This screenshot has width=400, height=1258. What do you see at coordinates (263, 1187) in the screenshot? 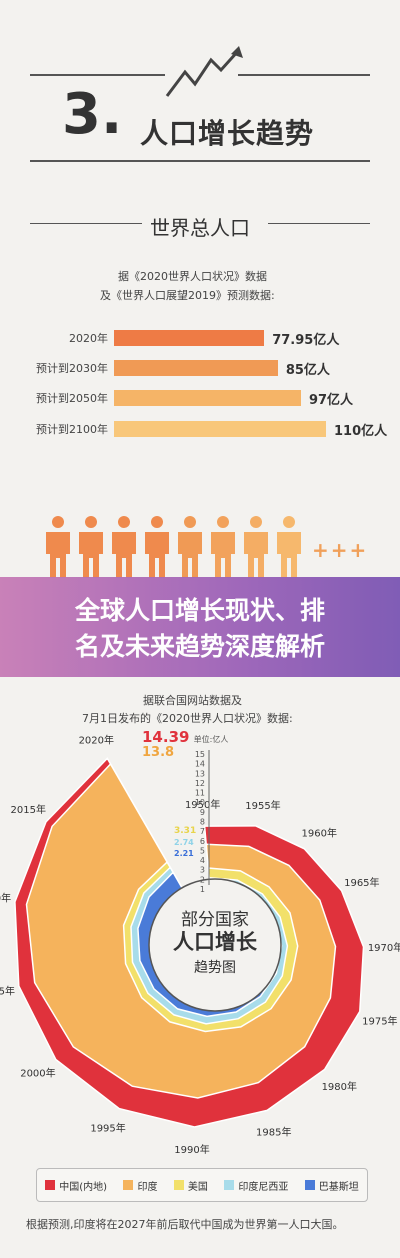
I see `legend-label: 印度尼西亚` at bounding box center [263, 1187].